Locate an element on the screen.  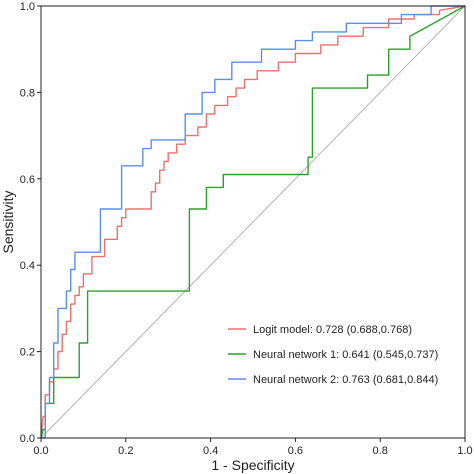
x-tick-label: 1.0 is located at coordinates (464, 451).